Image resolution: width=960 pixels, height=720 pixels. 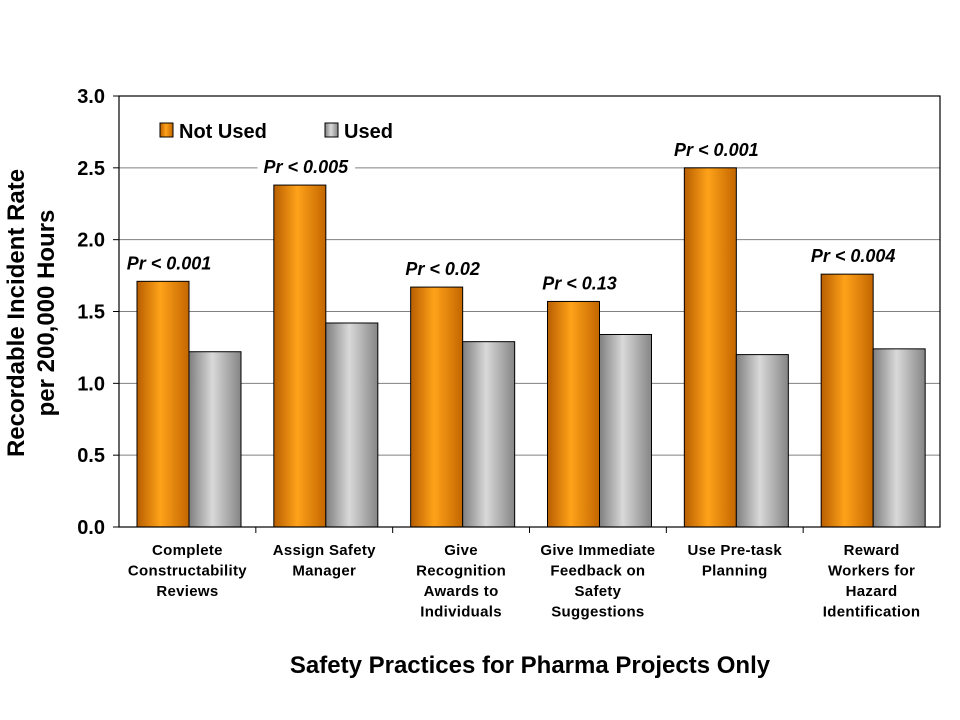 I want to click on x-category-label: Complete Constructability Reviews, so click(x=187, y=571).